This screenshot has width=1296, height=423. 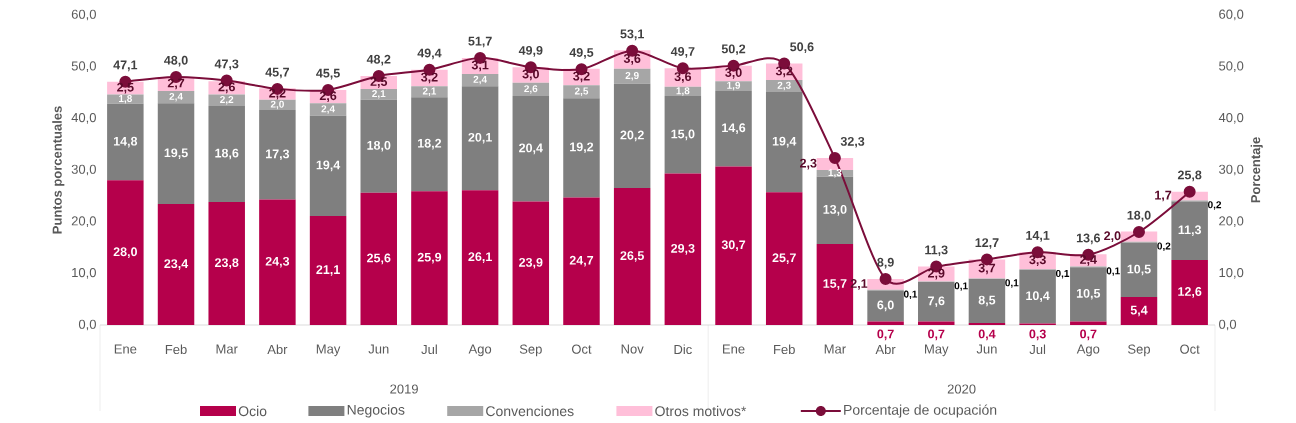 I want to click on y-axis-title: Puntos porcentuales, so click(x=58, y=170).